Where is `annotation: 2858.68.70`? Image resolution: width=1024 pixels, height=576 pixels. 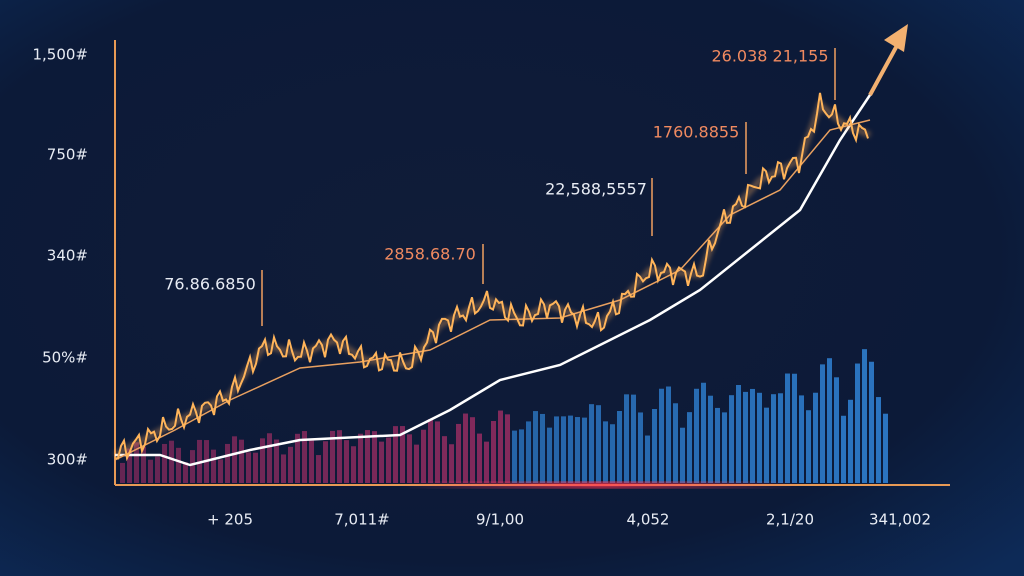 annotation: 2858.68.70 is located at coordinates (430, 254).